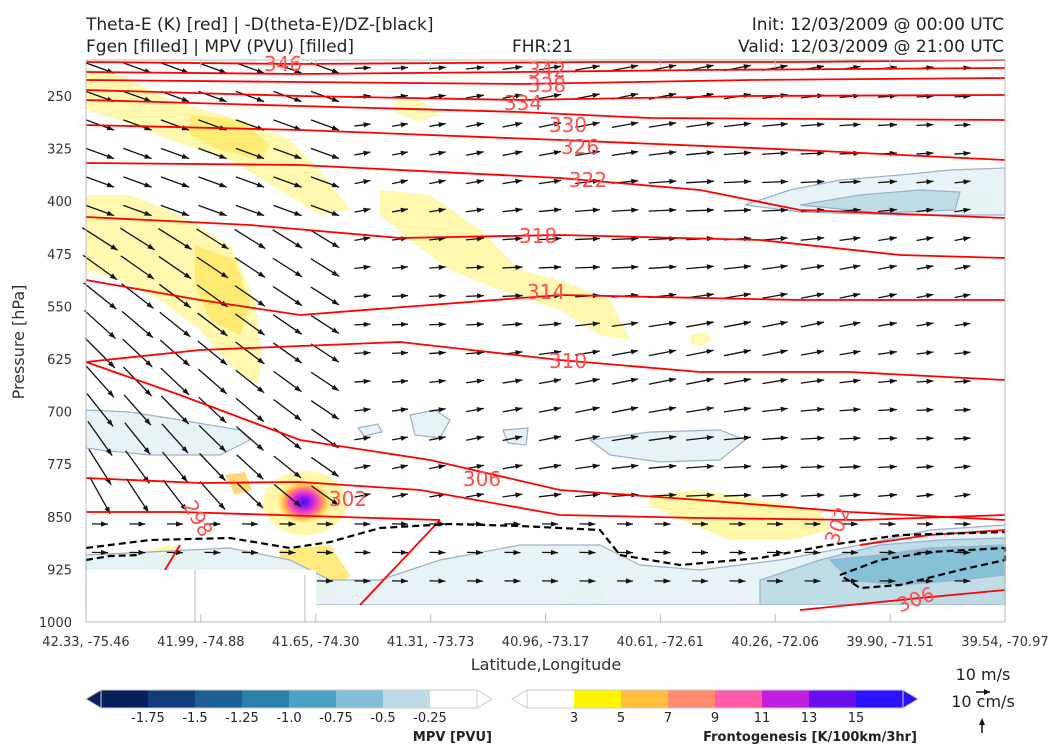  Describe the element at coordinates (983, 701) in the screenshot. I see `vector-key-w-label: 10 cm/s` at that location.